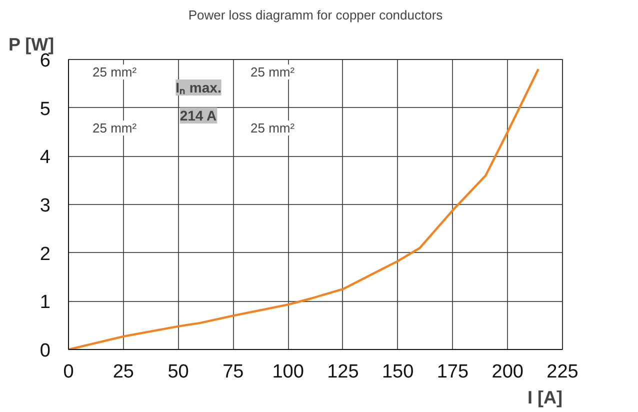  I want to click on x-tick-label: 200, so click(508, 372).